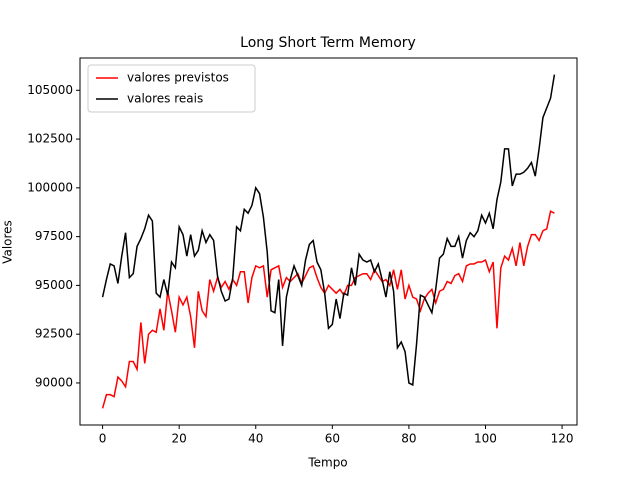  I want to click on y-tick-label: 105000, so click(50, 90).